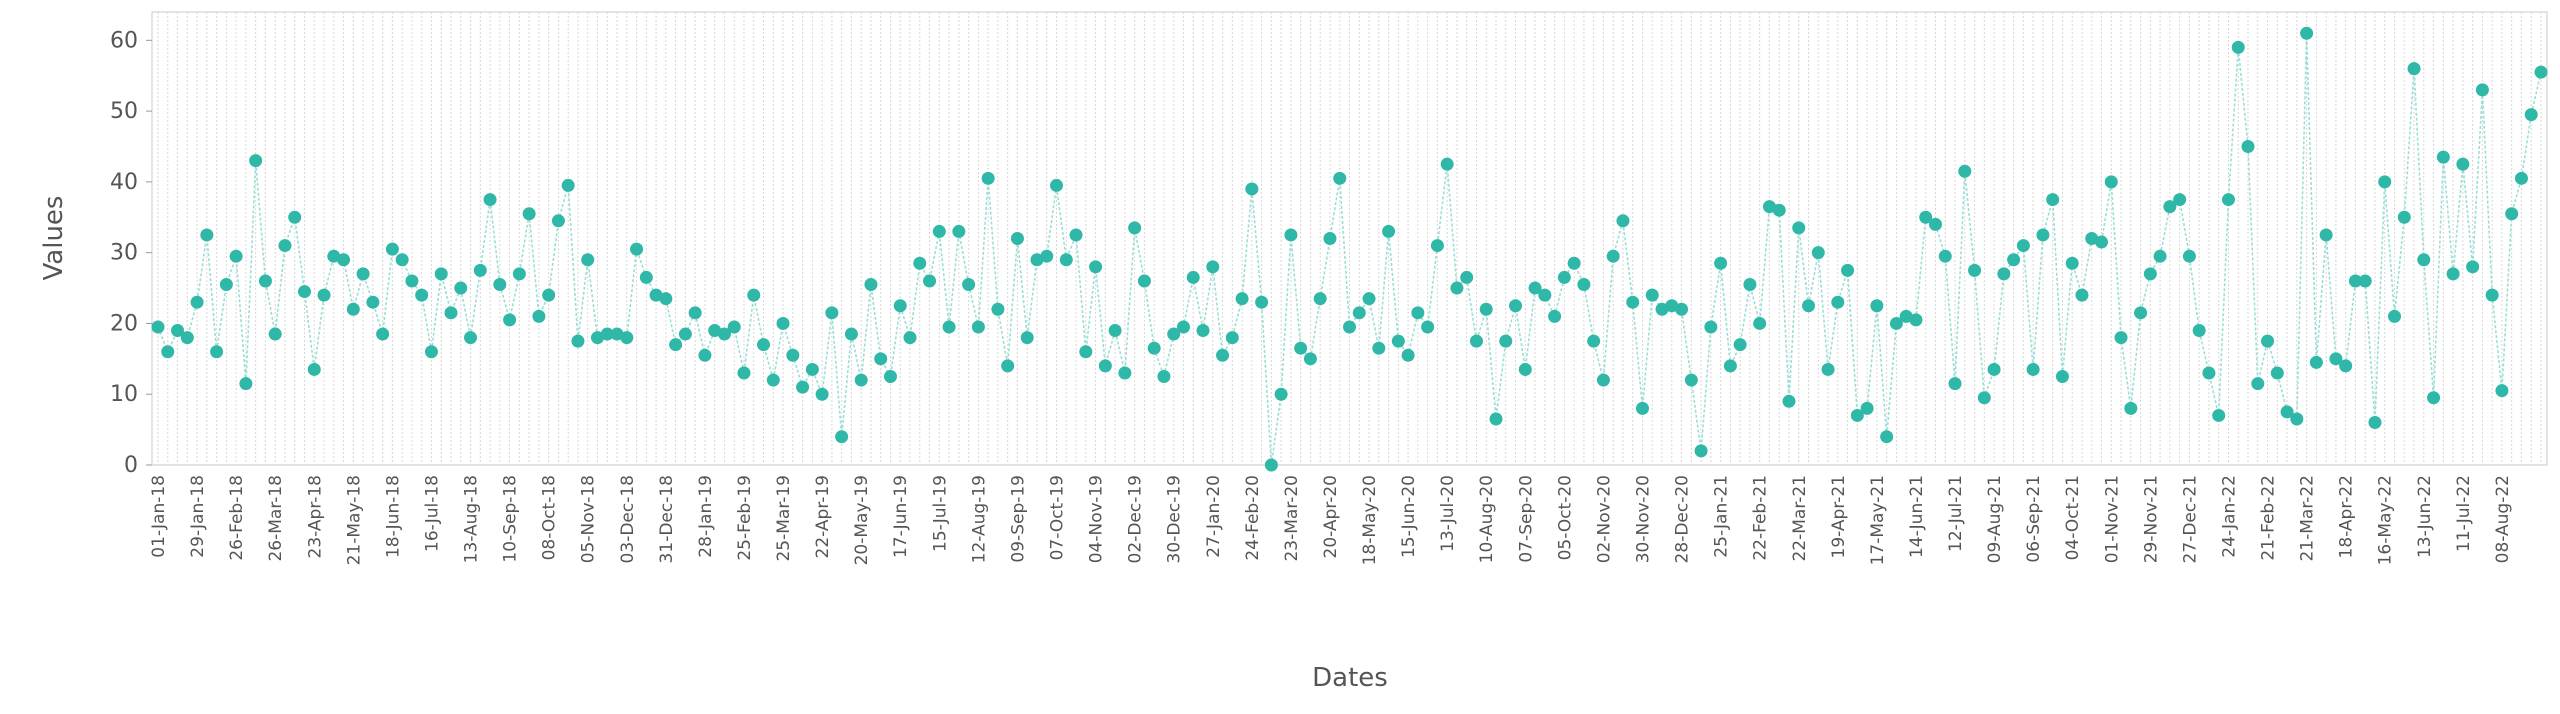 This screenshot has width=2560, height=714. I want to click on x-tick-label: 01-Jan-18, so click(159, 516).